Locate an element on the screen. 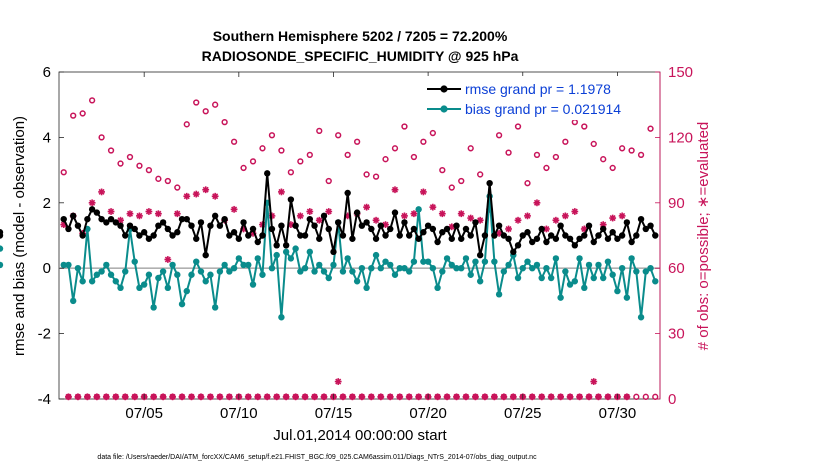 This screenshot has height=470, width=830. x-tick-label: 07/10 is located at coordinates (239, 413).